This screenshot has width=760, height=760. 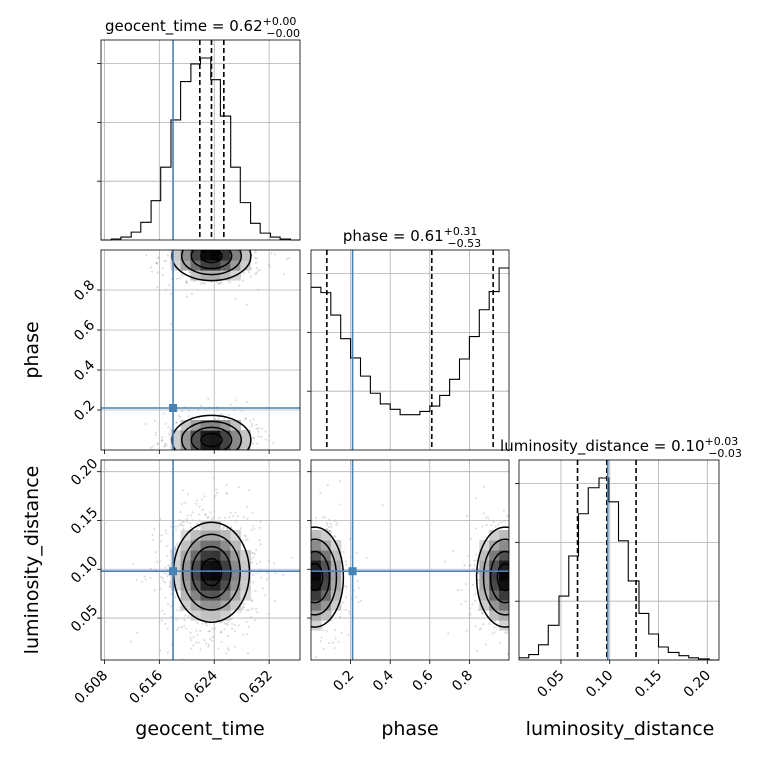 I want to click on panel-frame, so click(x=410, y=560).